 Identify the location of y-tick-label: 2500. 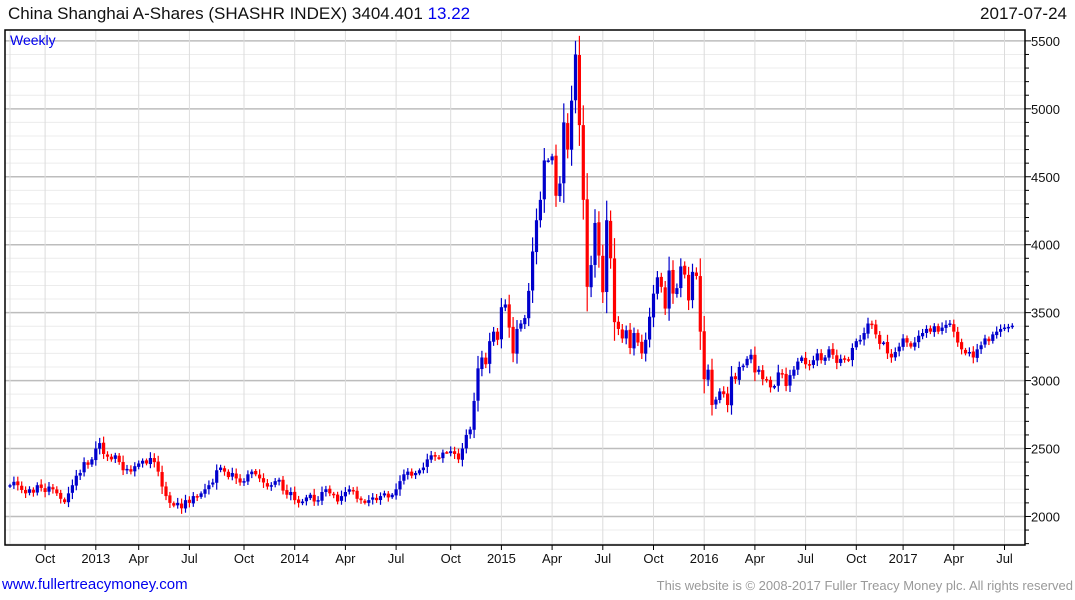
(1045, 449).